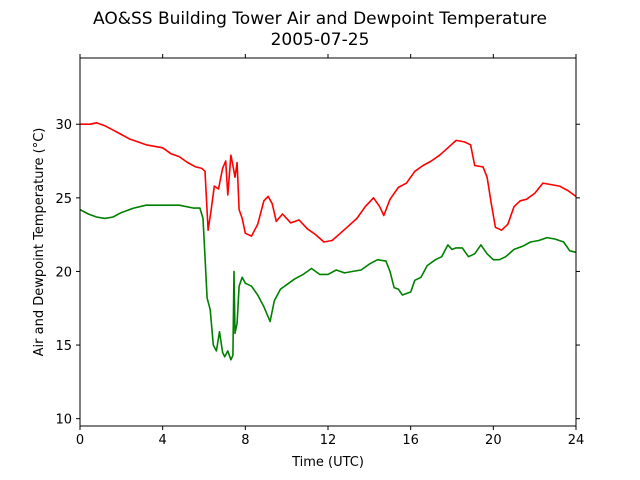  Describe the element at coordinates (63, 125) in the screenshot. I see `y-tick-label: 30` at that location.